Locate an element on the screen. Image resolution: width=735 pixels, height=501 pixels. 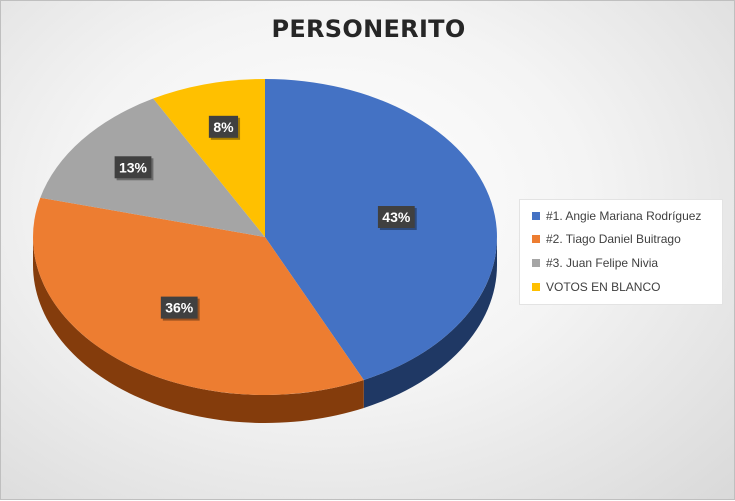
chart-title: PERSONERITO is located at coordinates (368, 29).